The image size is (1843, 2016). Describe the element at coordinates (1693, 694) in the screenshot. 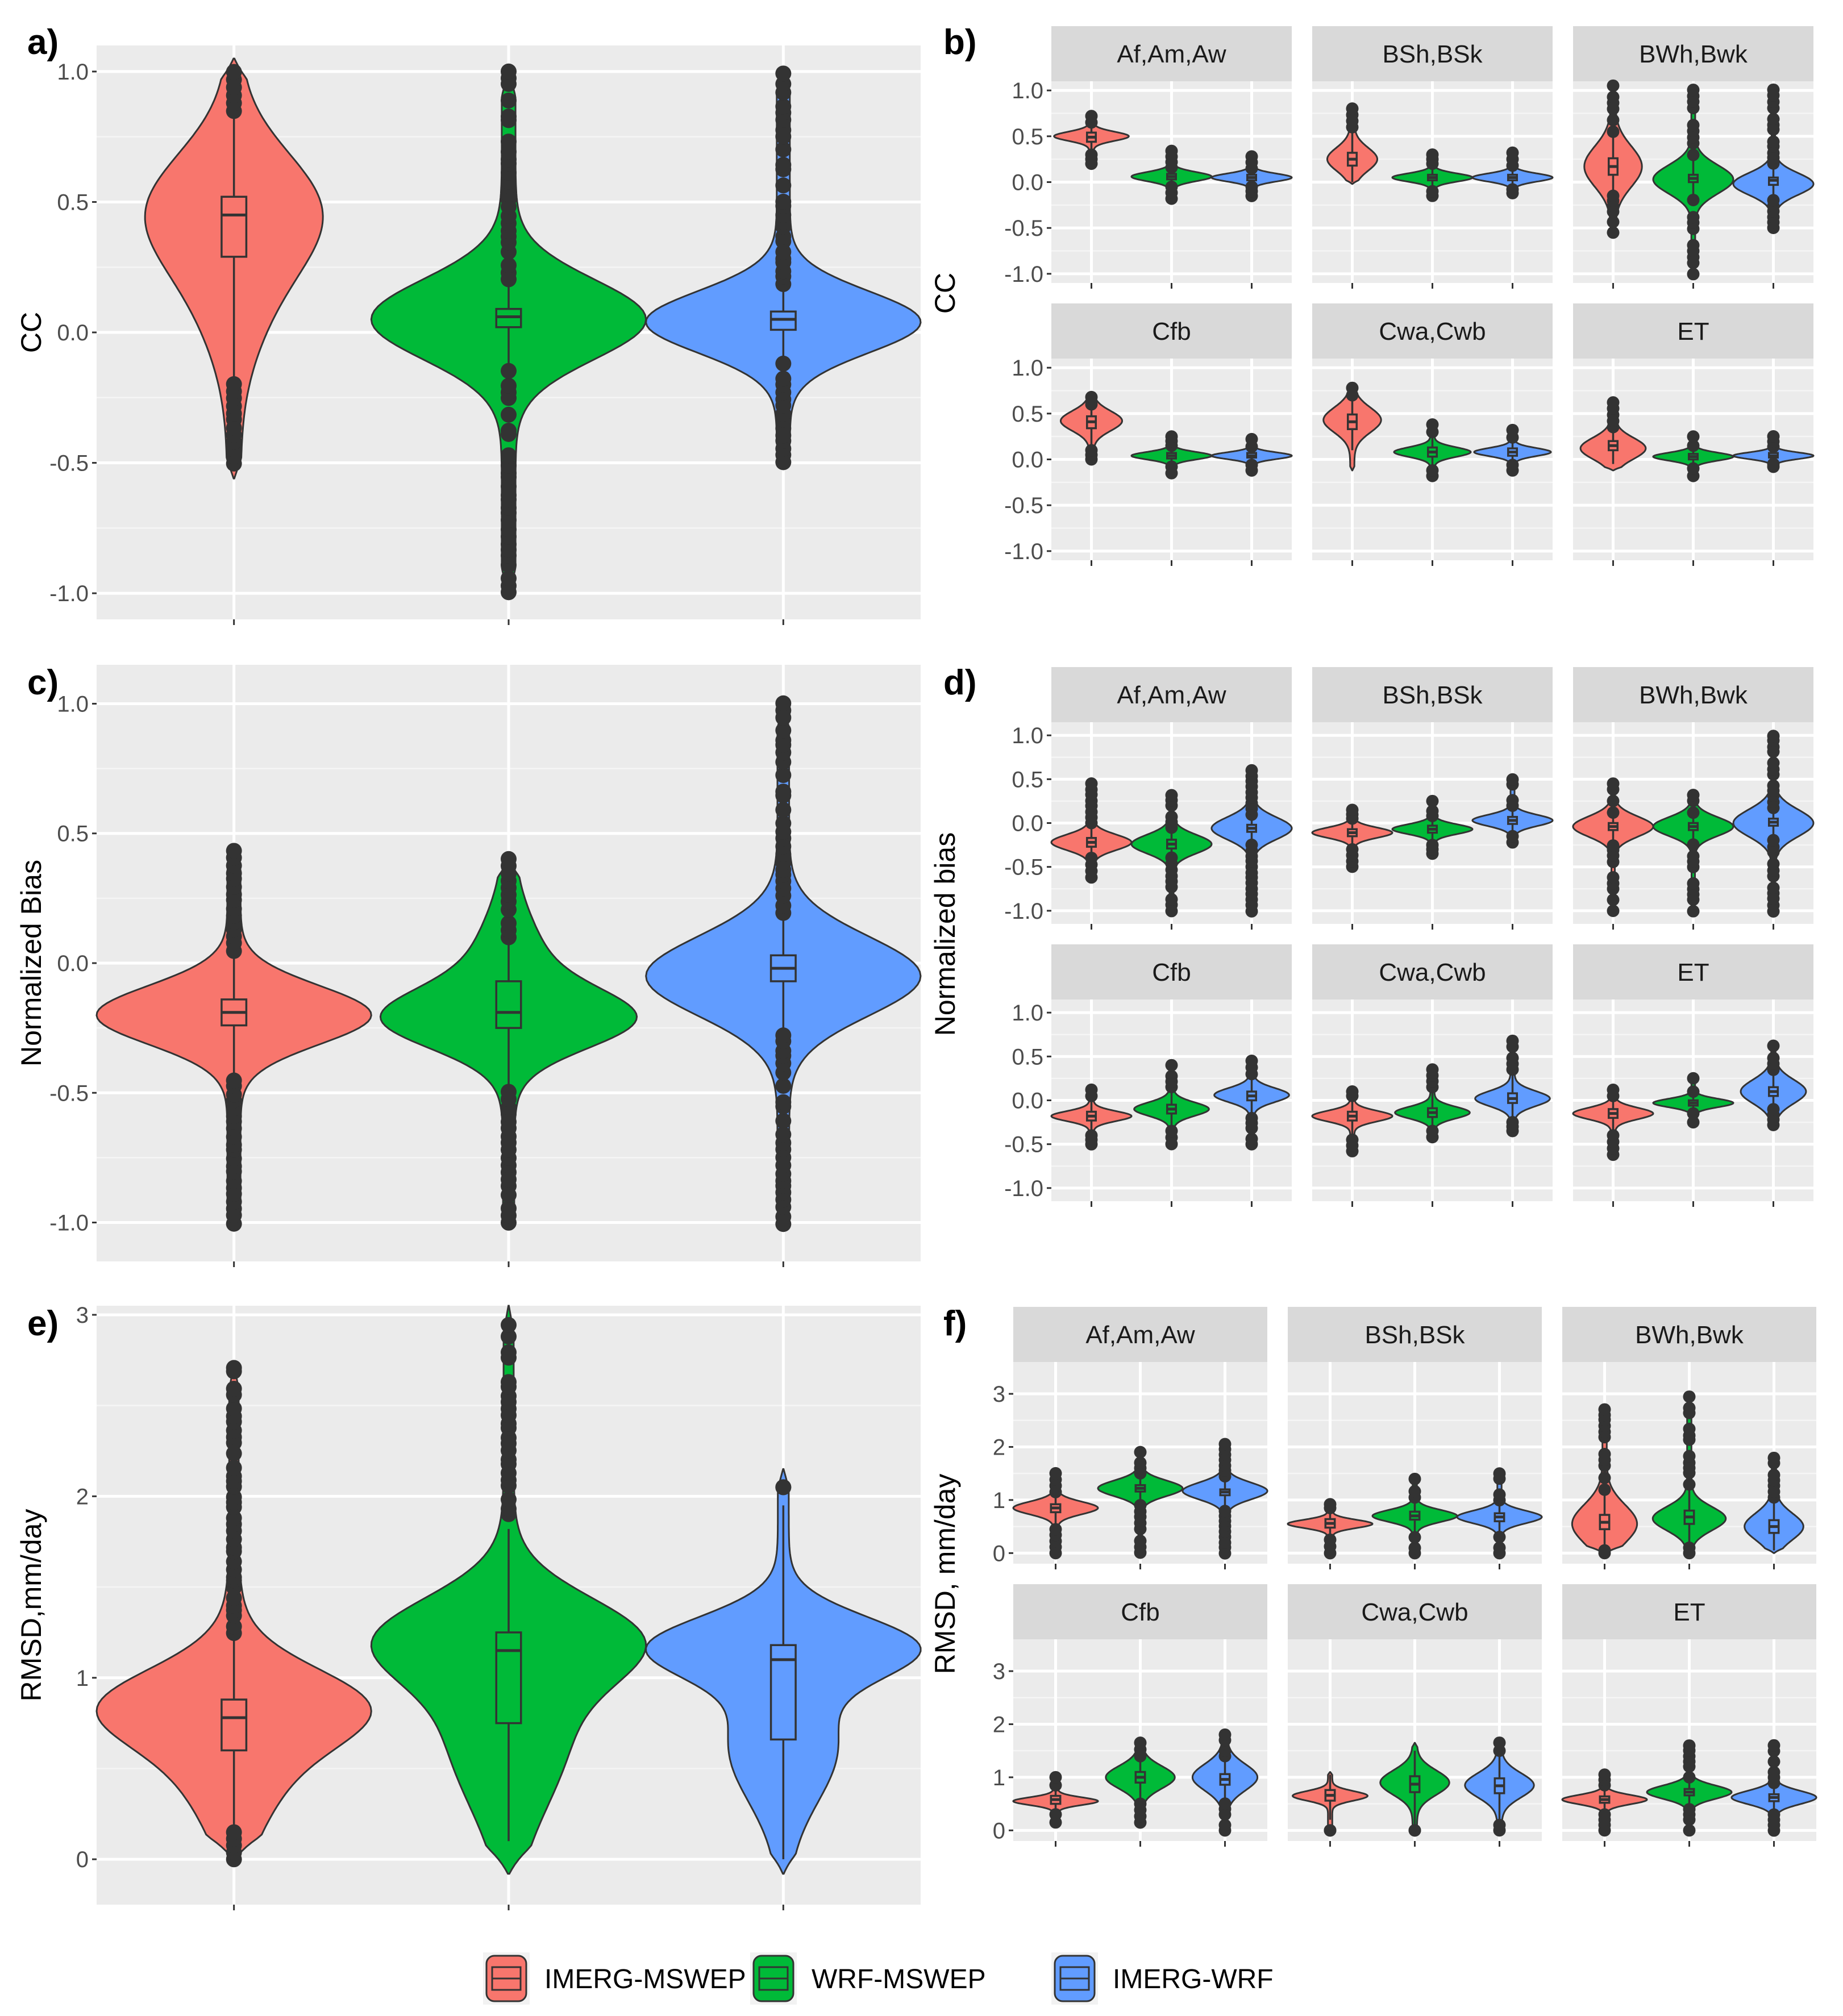

I see `facet-strip` at that location.